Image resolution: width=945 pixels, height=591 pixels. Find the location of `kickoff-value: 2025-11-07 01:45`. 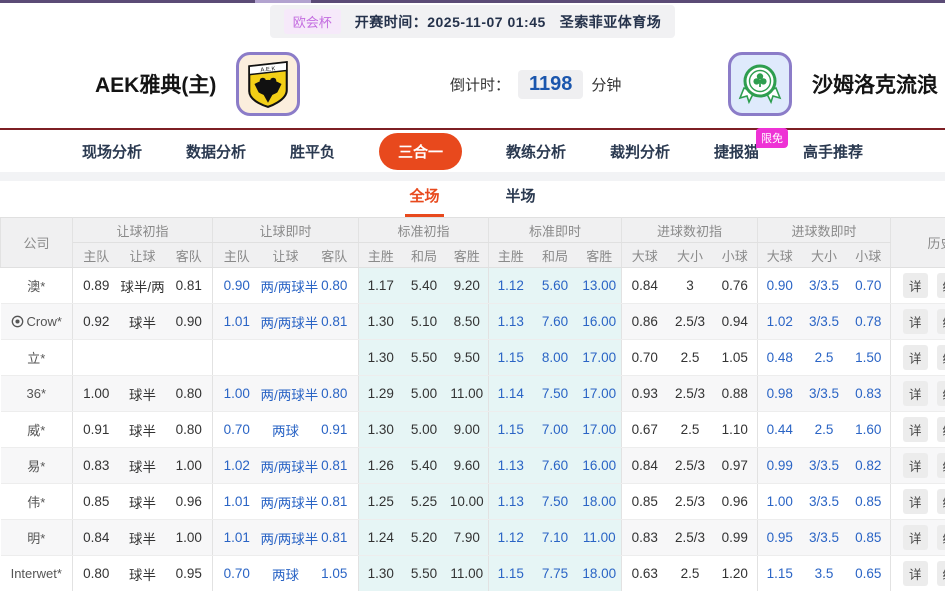

kickoff-value: 2025-11-07 01:45 is located at coordinates (486, 21).